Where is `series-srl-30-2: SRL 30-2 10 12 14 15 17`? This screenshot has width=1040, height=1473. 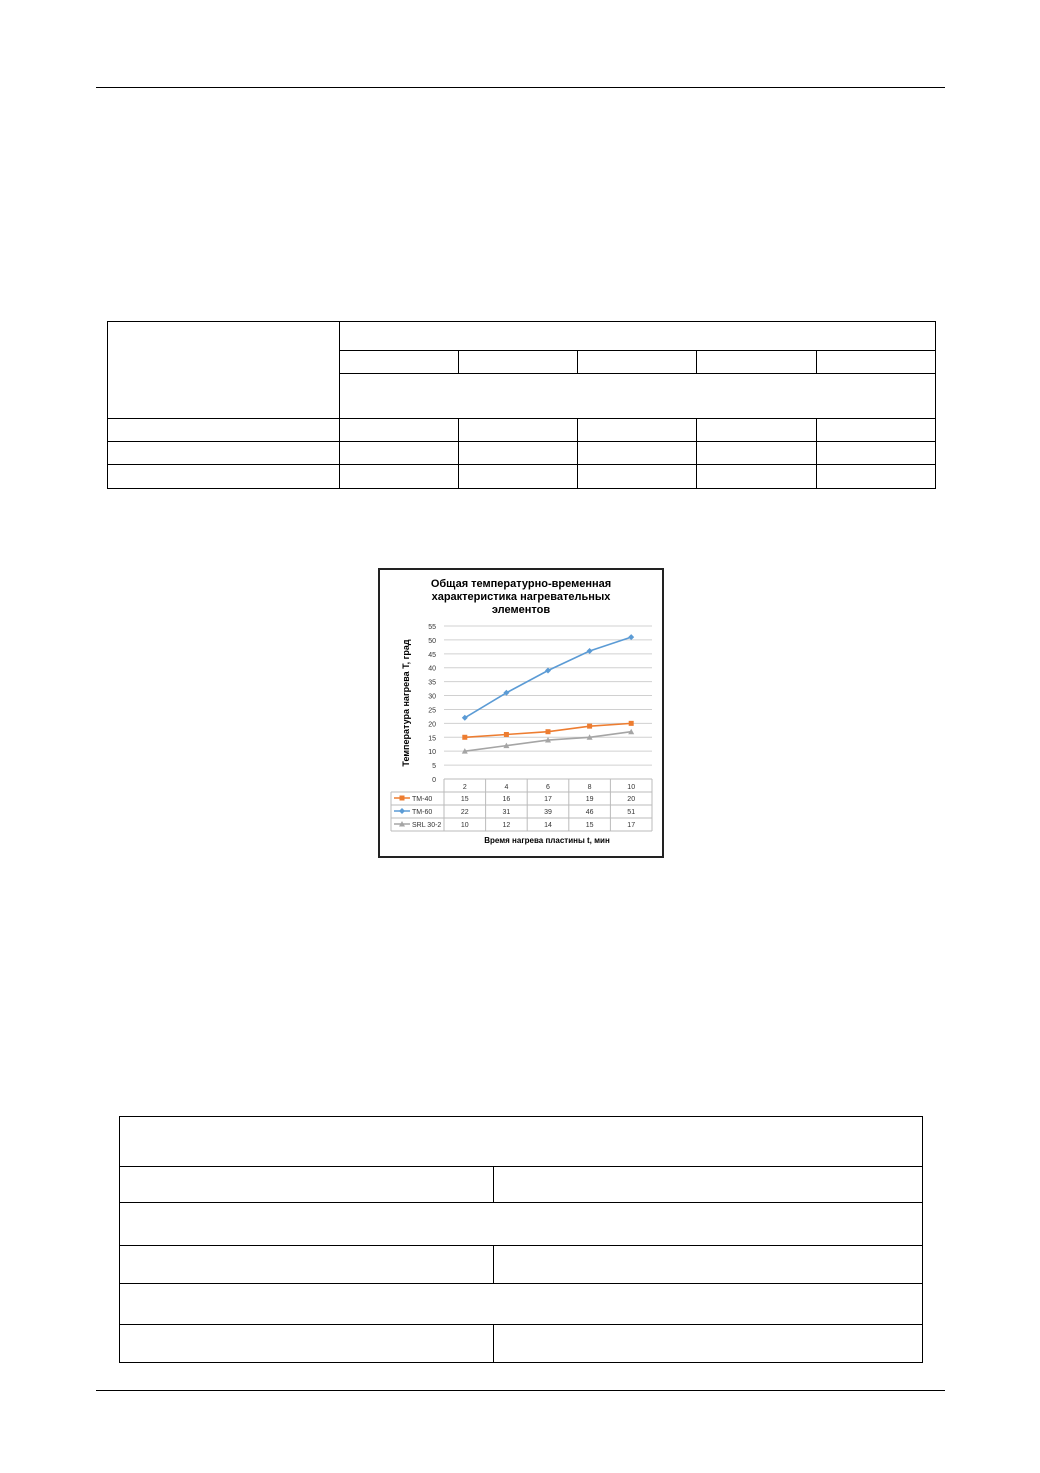 series-srl-30-2: SRL 30-2 10 12 14 15 17 is located at coordinates (514, 778).